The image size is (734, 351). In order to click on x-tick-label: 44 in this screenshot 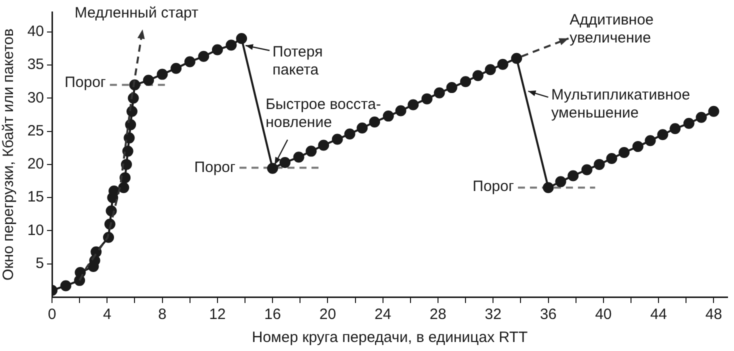, I will do `click(658, 315)`.